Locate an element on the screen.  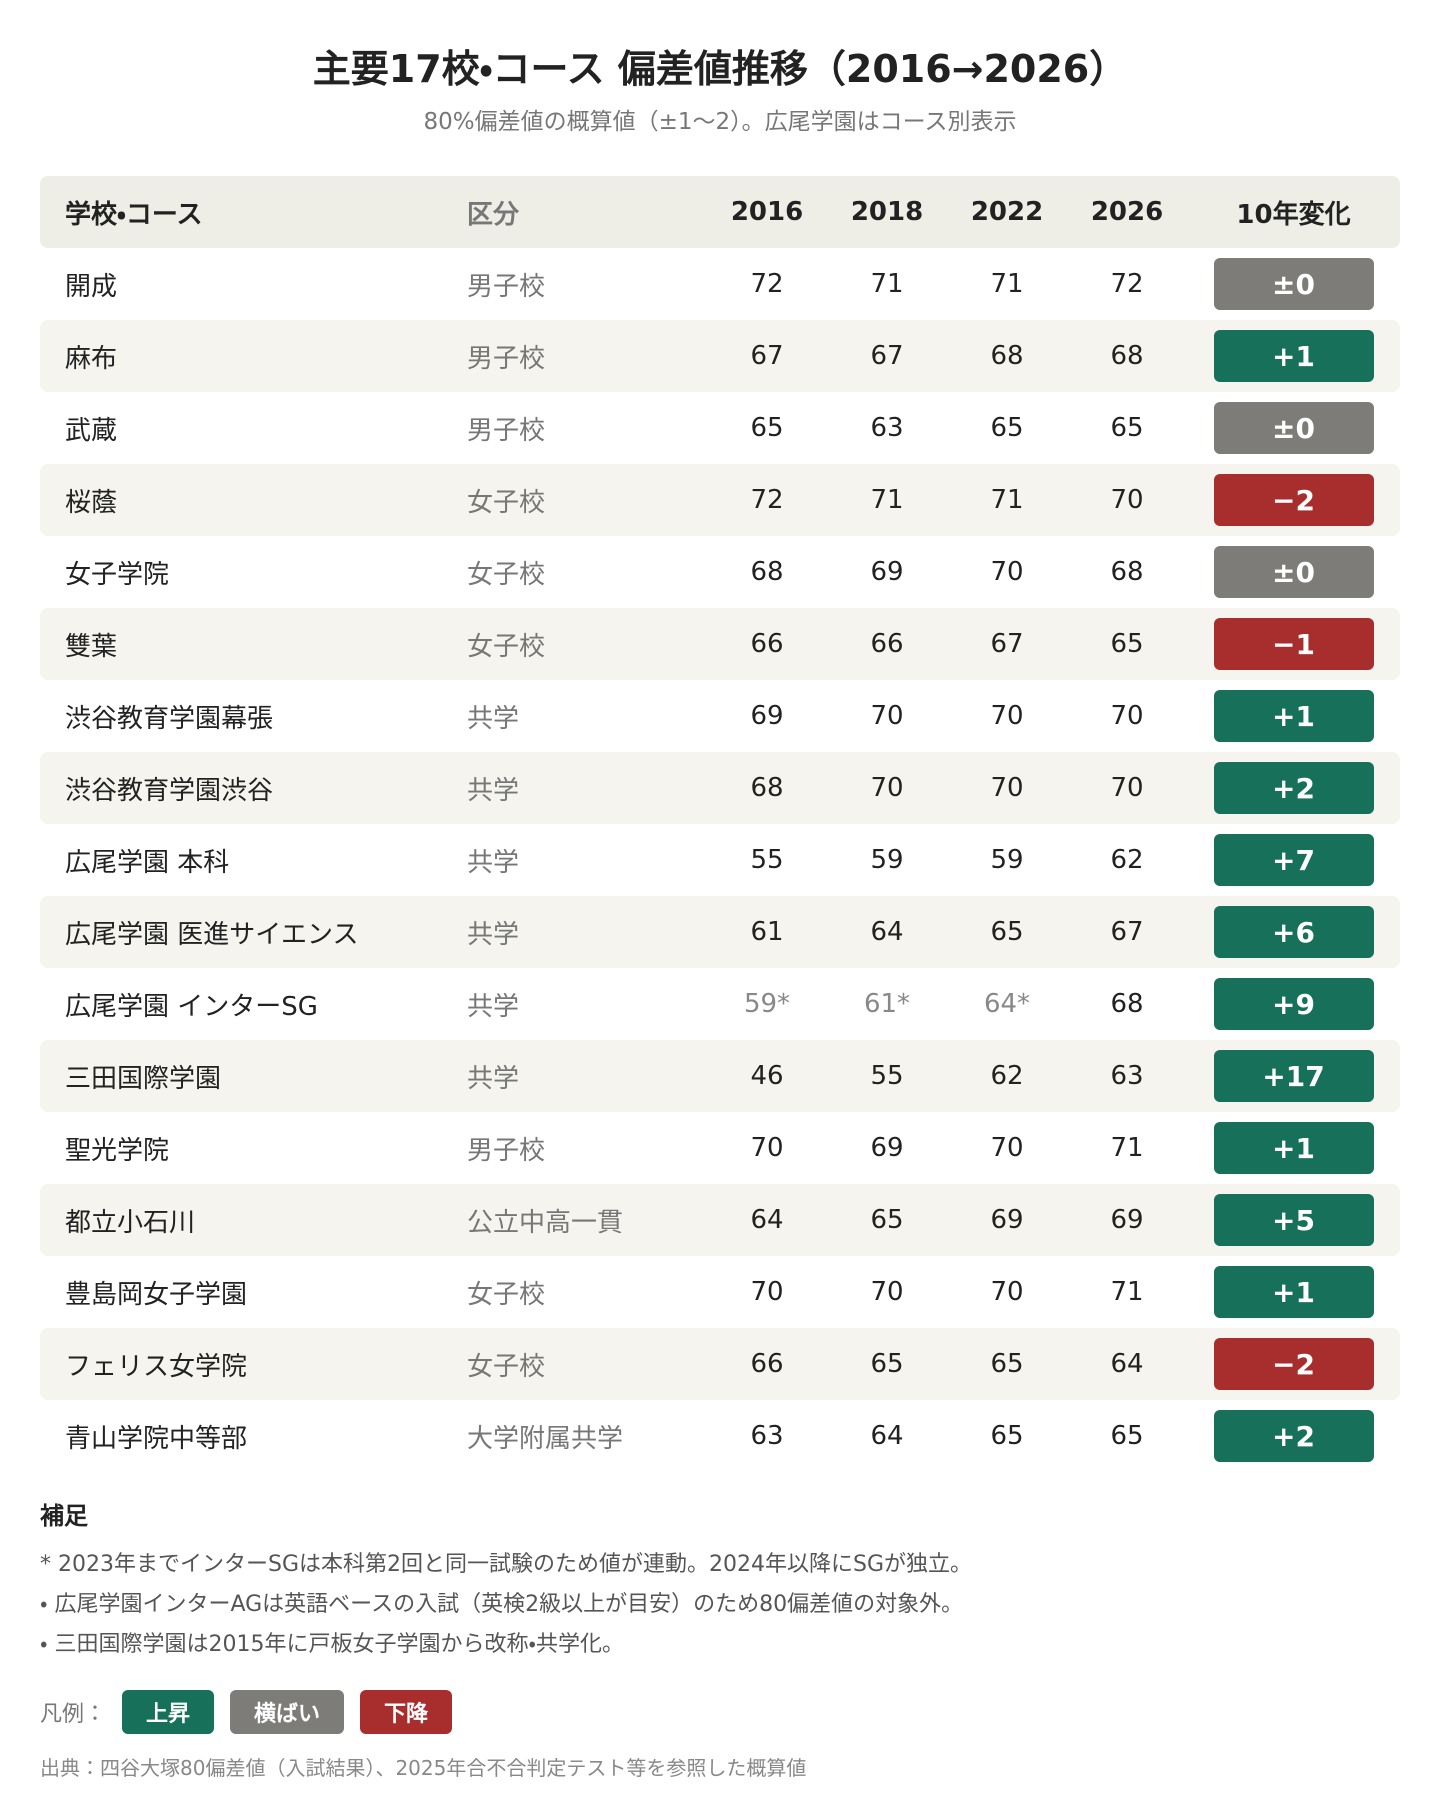
change-badge: ±0 is located at coordinates (1293, 572).